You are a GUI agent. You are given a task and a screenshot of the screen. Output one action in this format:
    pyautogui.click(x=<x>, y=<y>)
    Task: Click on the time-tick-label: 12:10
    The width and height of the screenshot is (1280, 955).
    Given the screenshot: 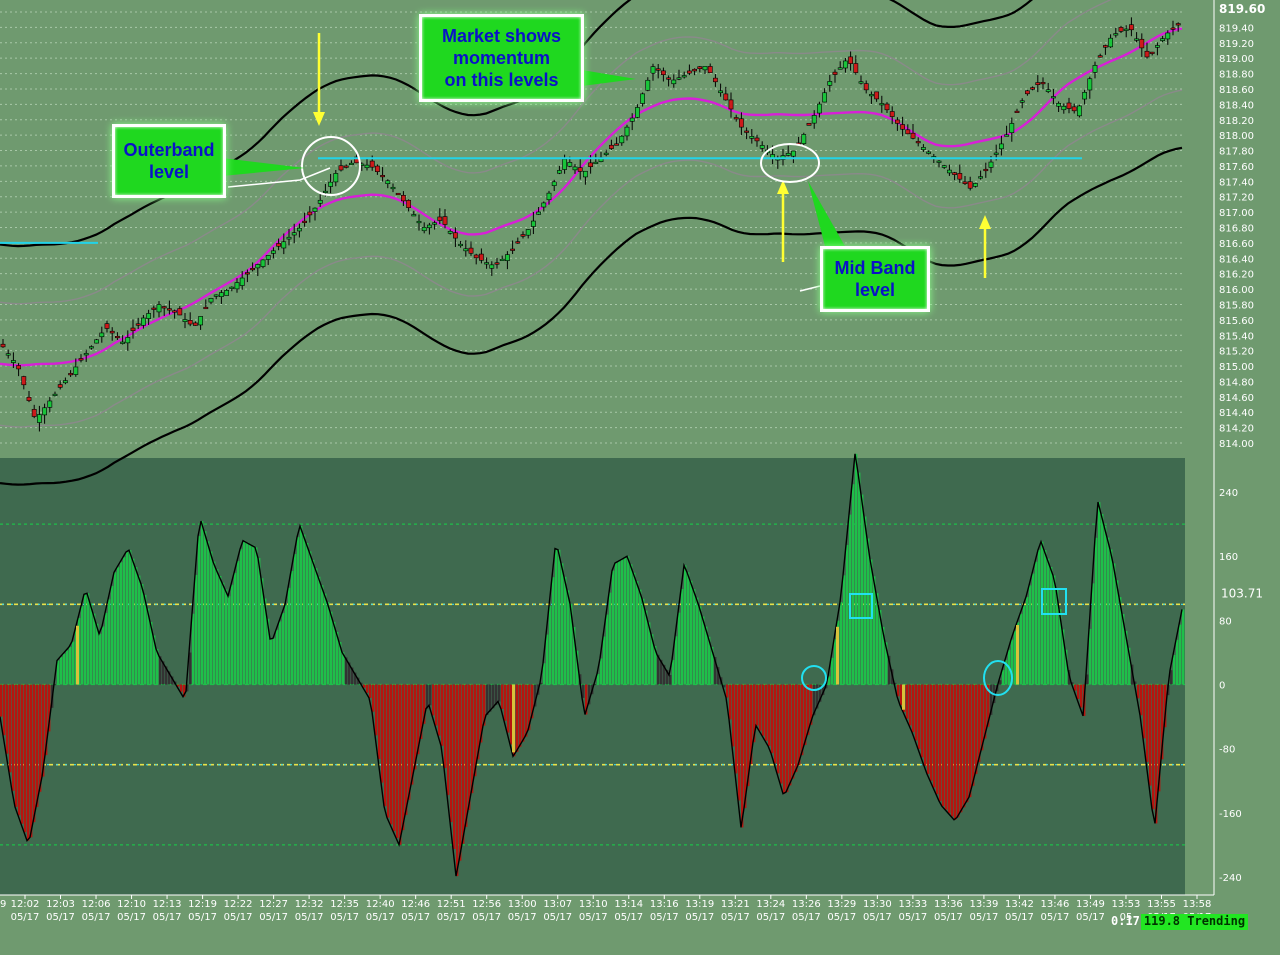 What is the action you would take?
    pyautogui.click(x=131, y=904)
    